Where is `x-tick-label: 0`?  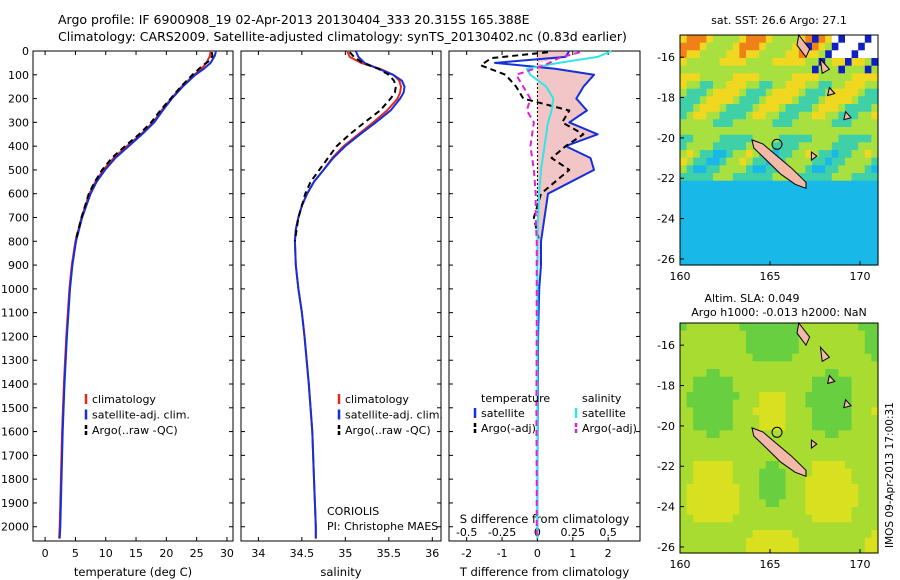
x-tick-label: 0 is located at coordinates (537, 553).